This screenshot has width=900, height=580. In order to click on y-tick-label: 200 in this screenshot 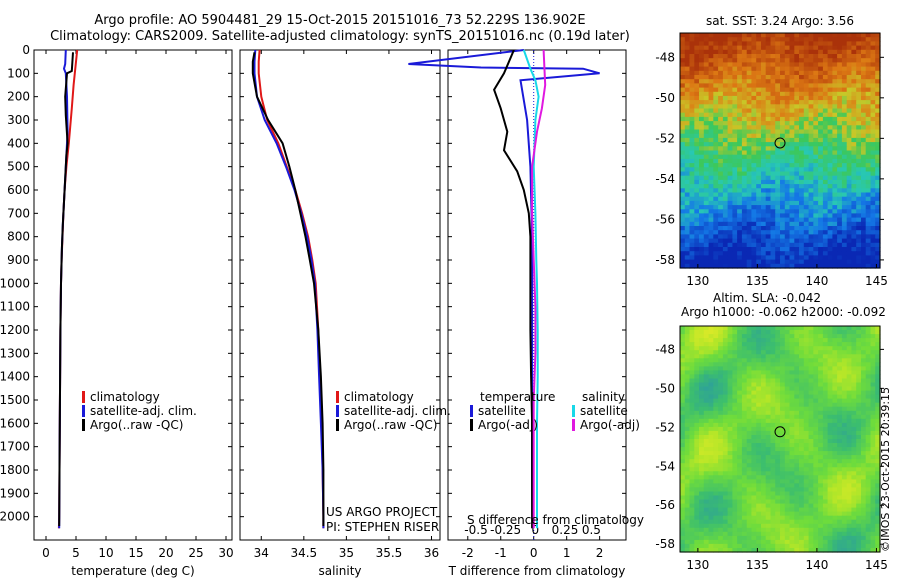, I will do `click(18, 97)`.